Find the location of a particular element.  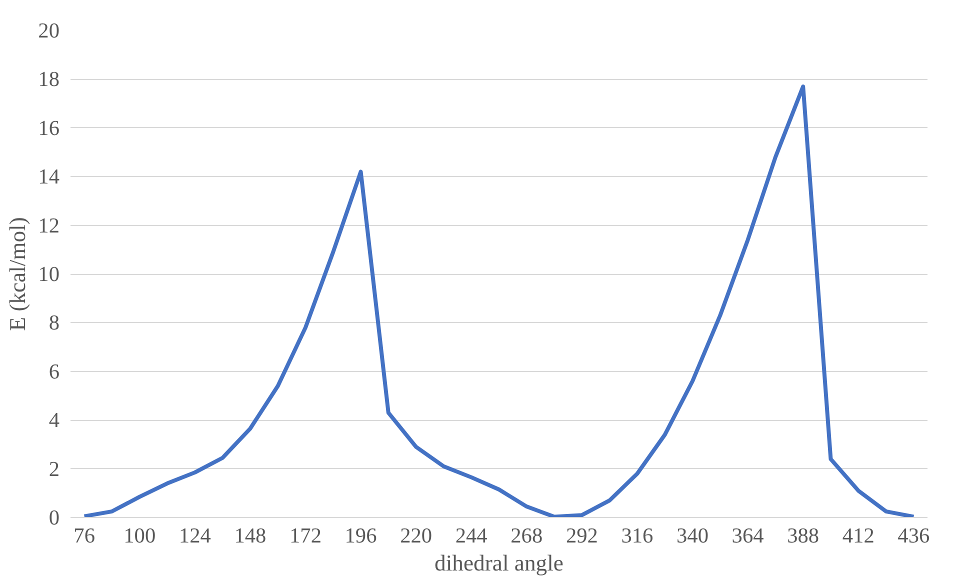

y-tick-label: 8 is located at coordinates (54, 322).